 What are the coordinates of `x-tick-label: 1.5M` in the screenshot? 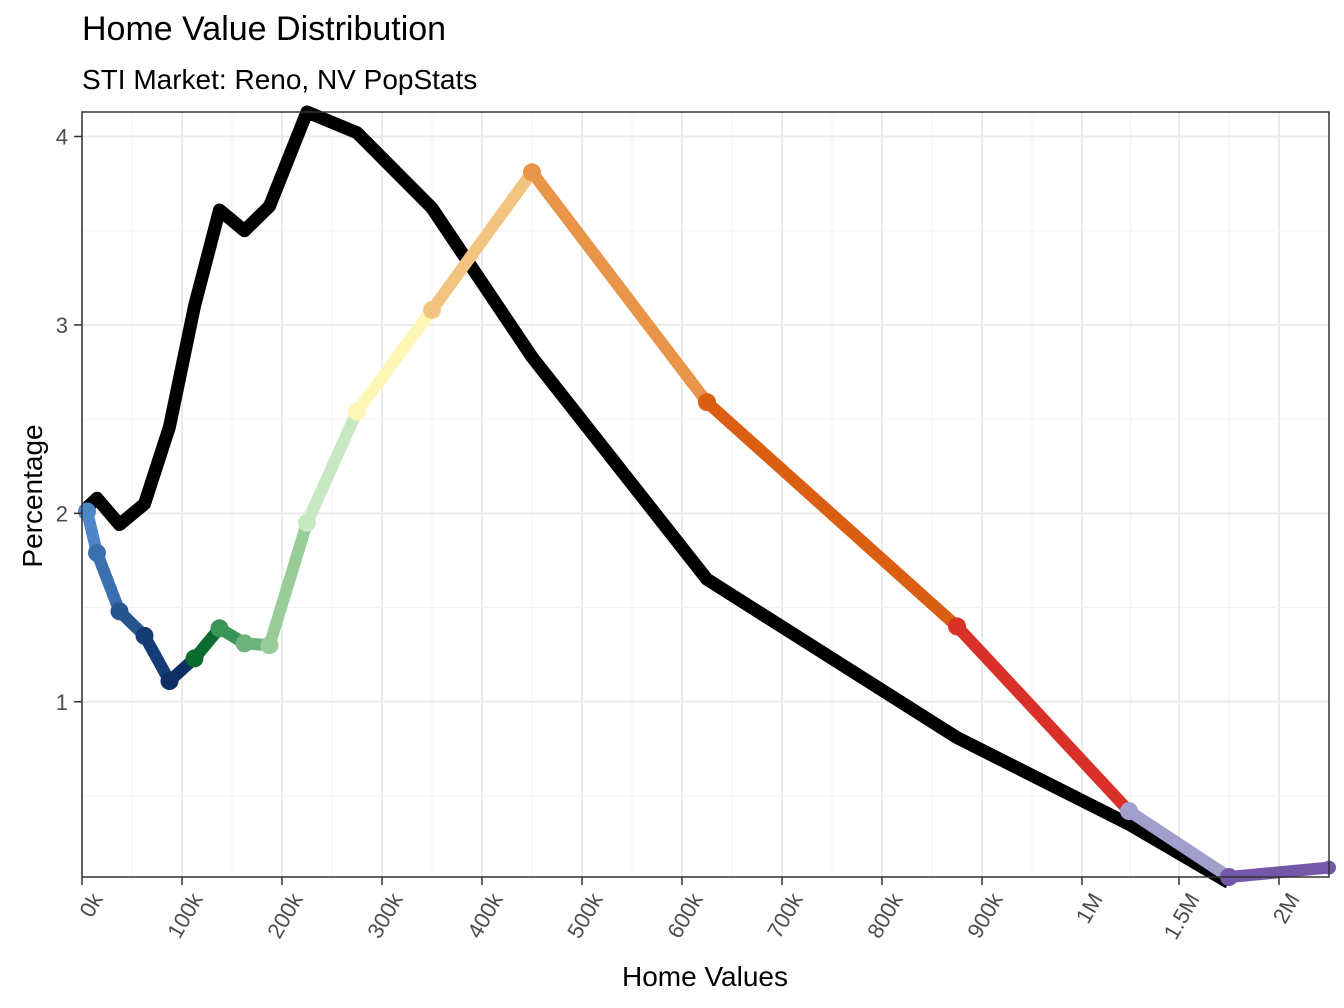 It's located at (1182, 916).